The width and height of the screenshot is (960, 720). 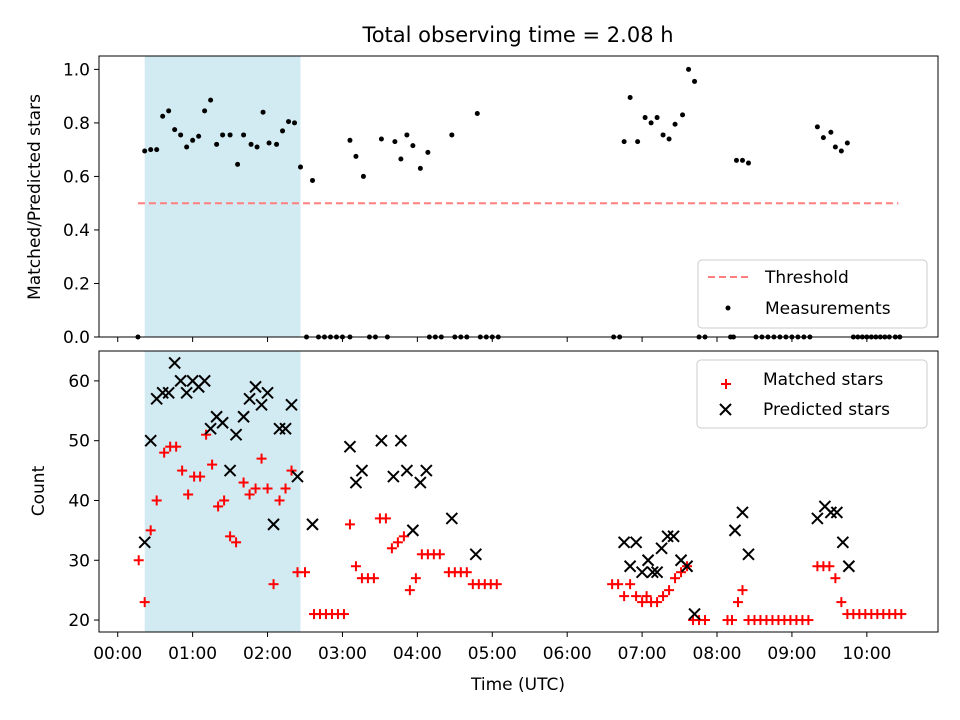 I want to click on top-y-axis-label: Matched/Predicted stars, so click(x=35, y=197).